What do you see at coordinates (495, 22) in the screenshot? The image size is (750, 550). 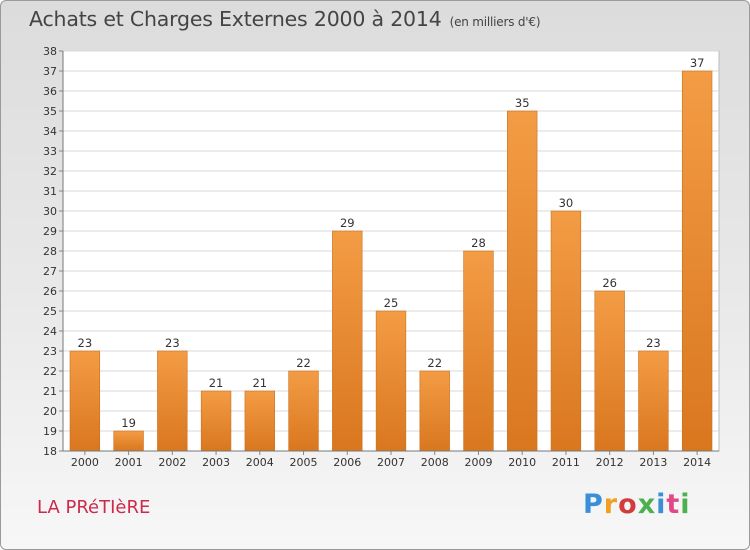 I see `chart-subtitle: (en milliers d'€)` at bounding box center [495, 22].